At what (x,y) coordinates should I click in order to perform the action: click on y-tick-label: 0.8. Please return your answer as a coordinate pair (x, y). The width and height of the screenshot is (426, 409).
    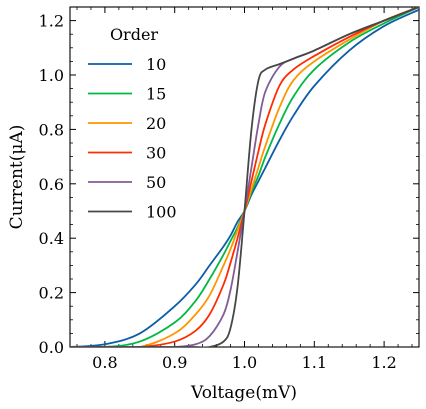
    Looking at the image, I should click on (51, 129).